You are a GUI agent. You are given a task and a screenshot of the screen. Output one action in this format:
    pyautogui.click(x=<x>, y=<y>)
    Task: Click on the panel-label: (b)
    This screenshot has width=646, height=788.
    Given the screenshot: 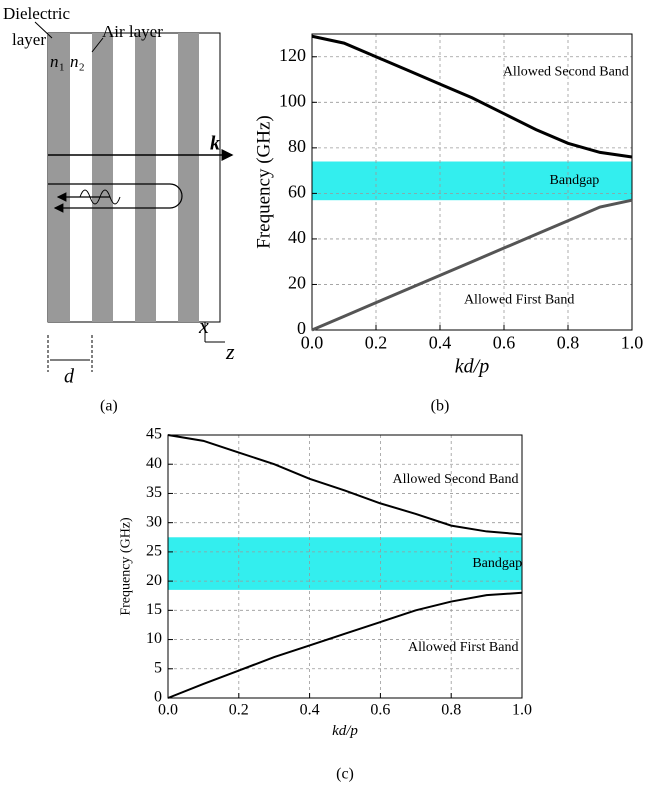 What is the action you would take?
    pyautogui.click(x=440, y=406)
    